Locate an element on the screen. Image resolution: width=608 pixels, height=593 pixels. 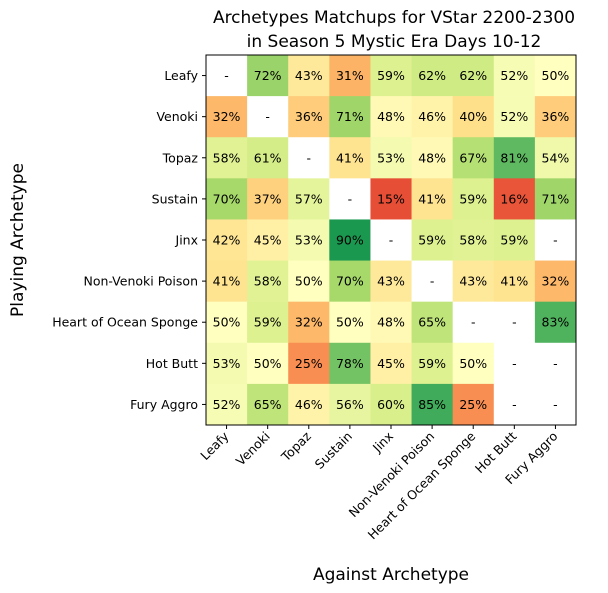
cell-value-label: 25% is located at coordinates (473, 404).